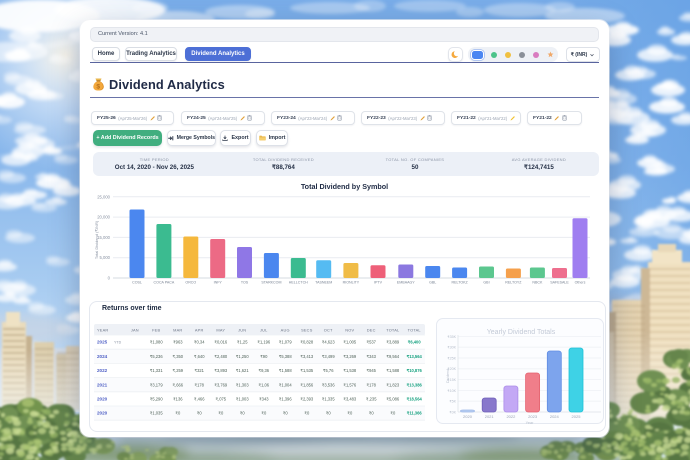 This screenshot has height=460, width=690. I want to click on svg-text: TASNEEM, so click(323, 283).